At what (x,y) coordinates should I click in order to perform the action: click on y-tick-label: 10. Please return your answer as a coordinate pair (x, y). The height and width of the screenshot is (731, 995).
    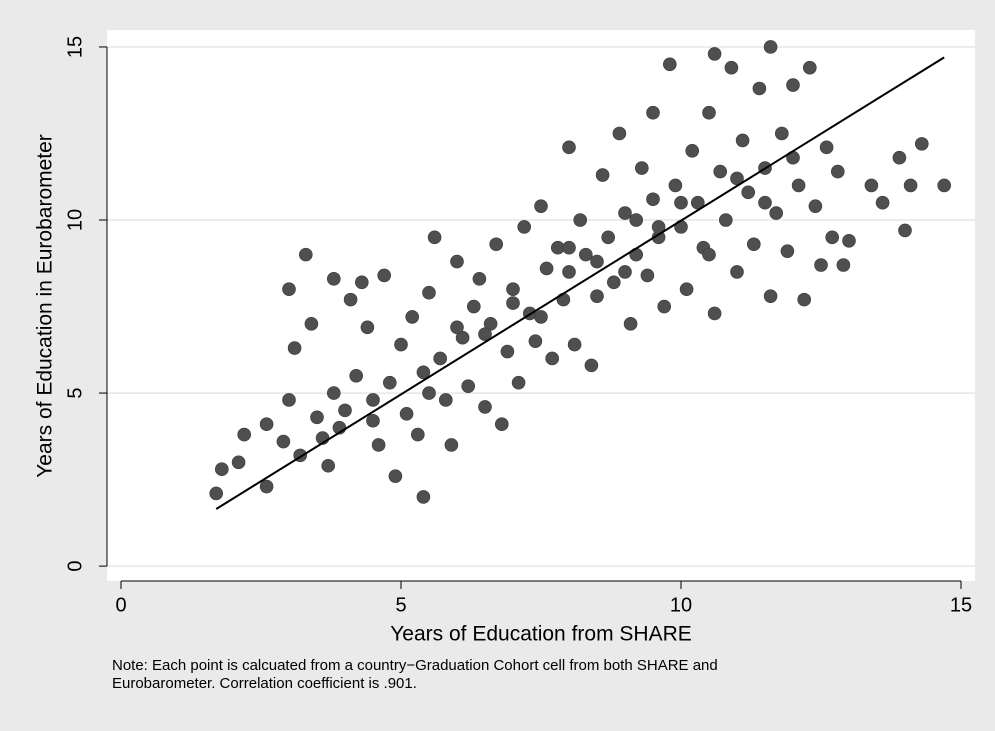
    Looking at the image, I should click on (75, 220).